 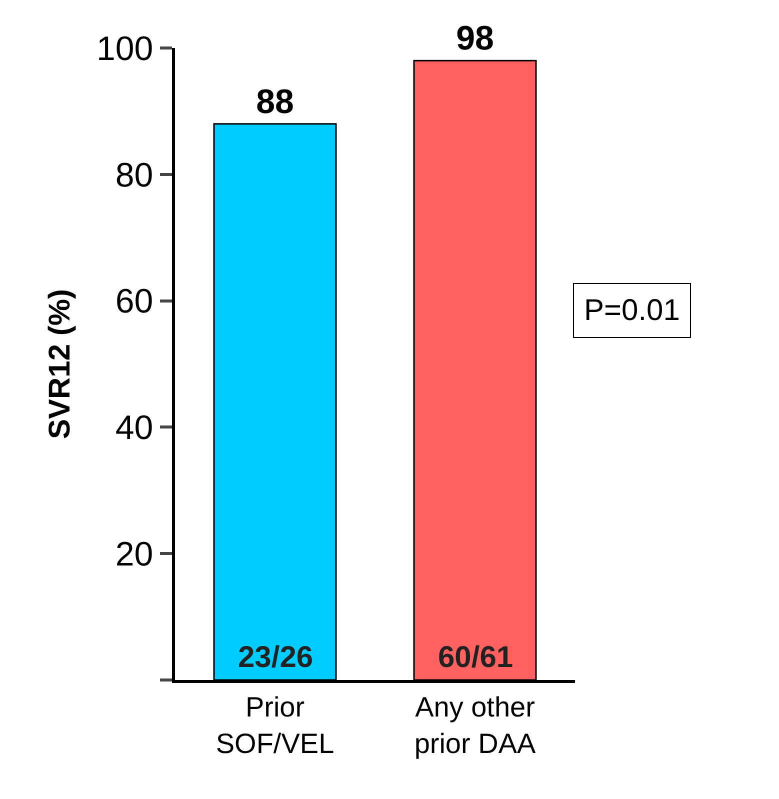 I want to click on data-label: 88, so click(x=275, y=101).